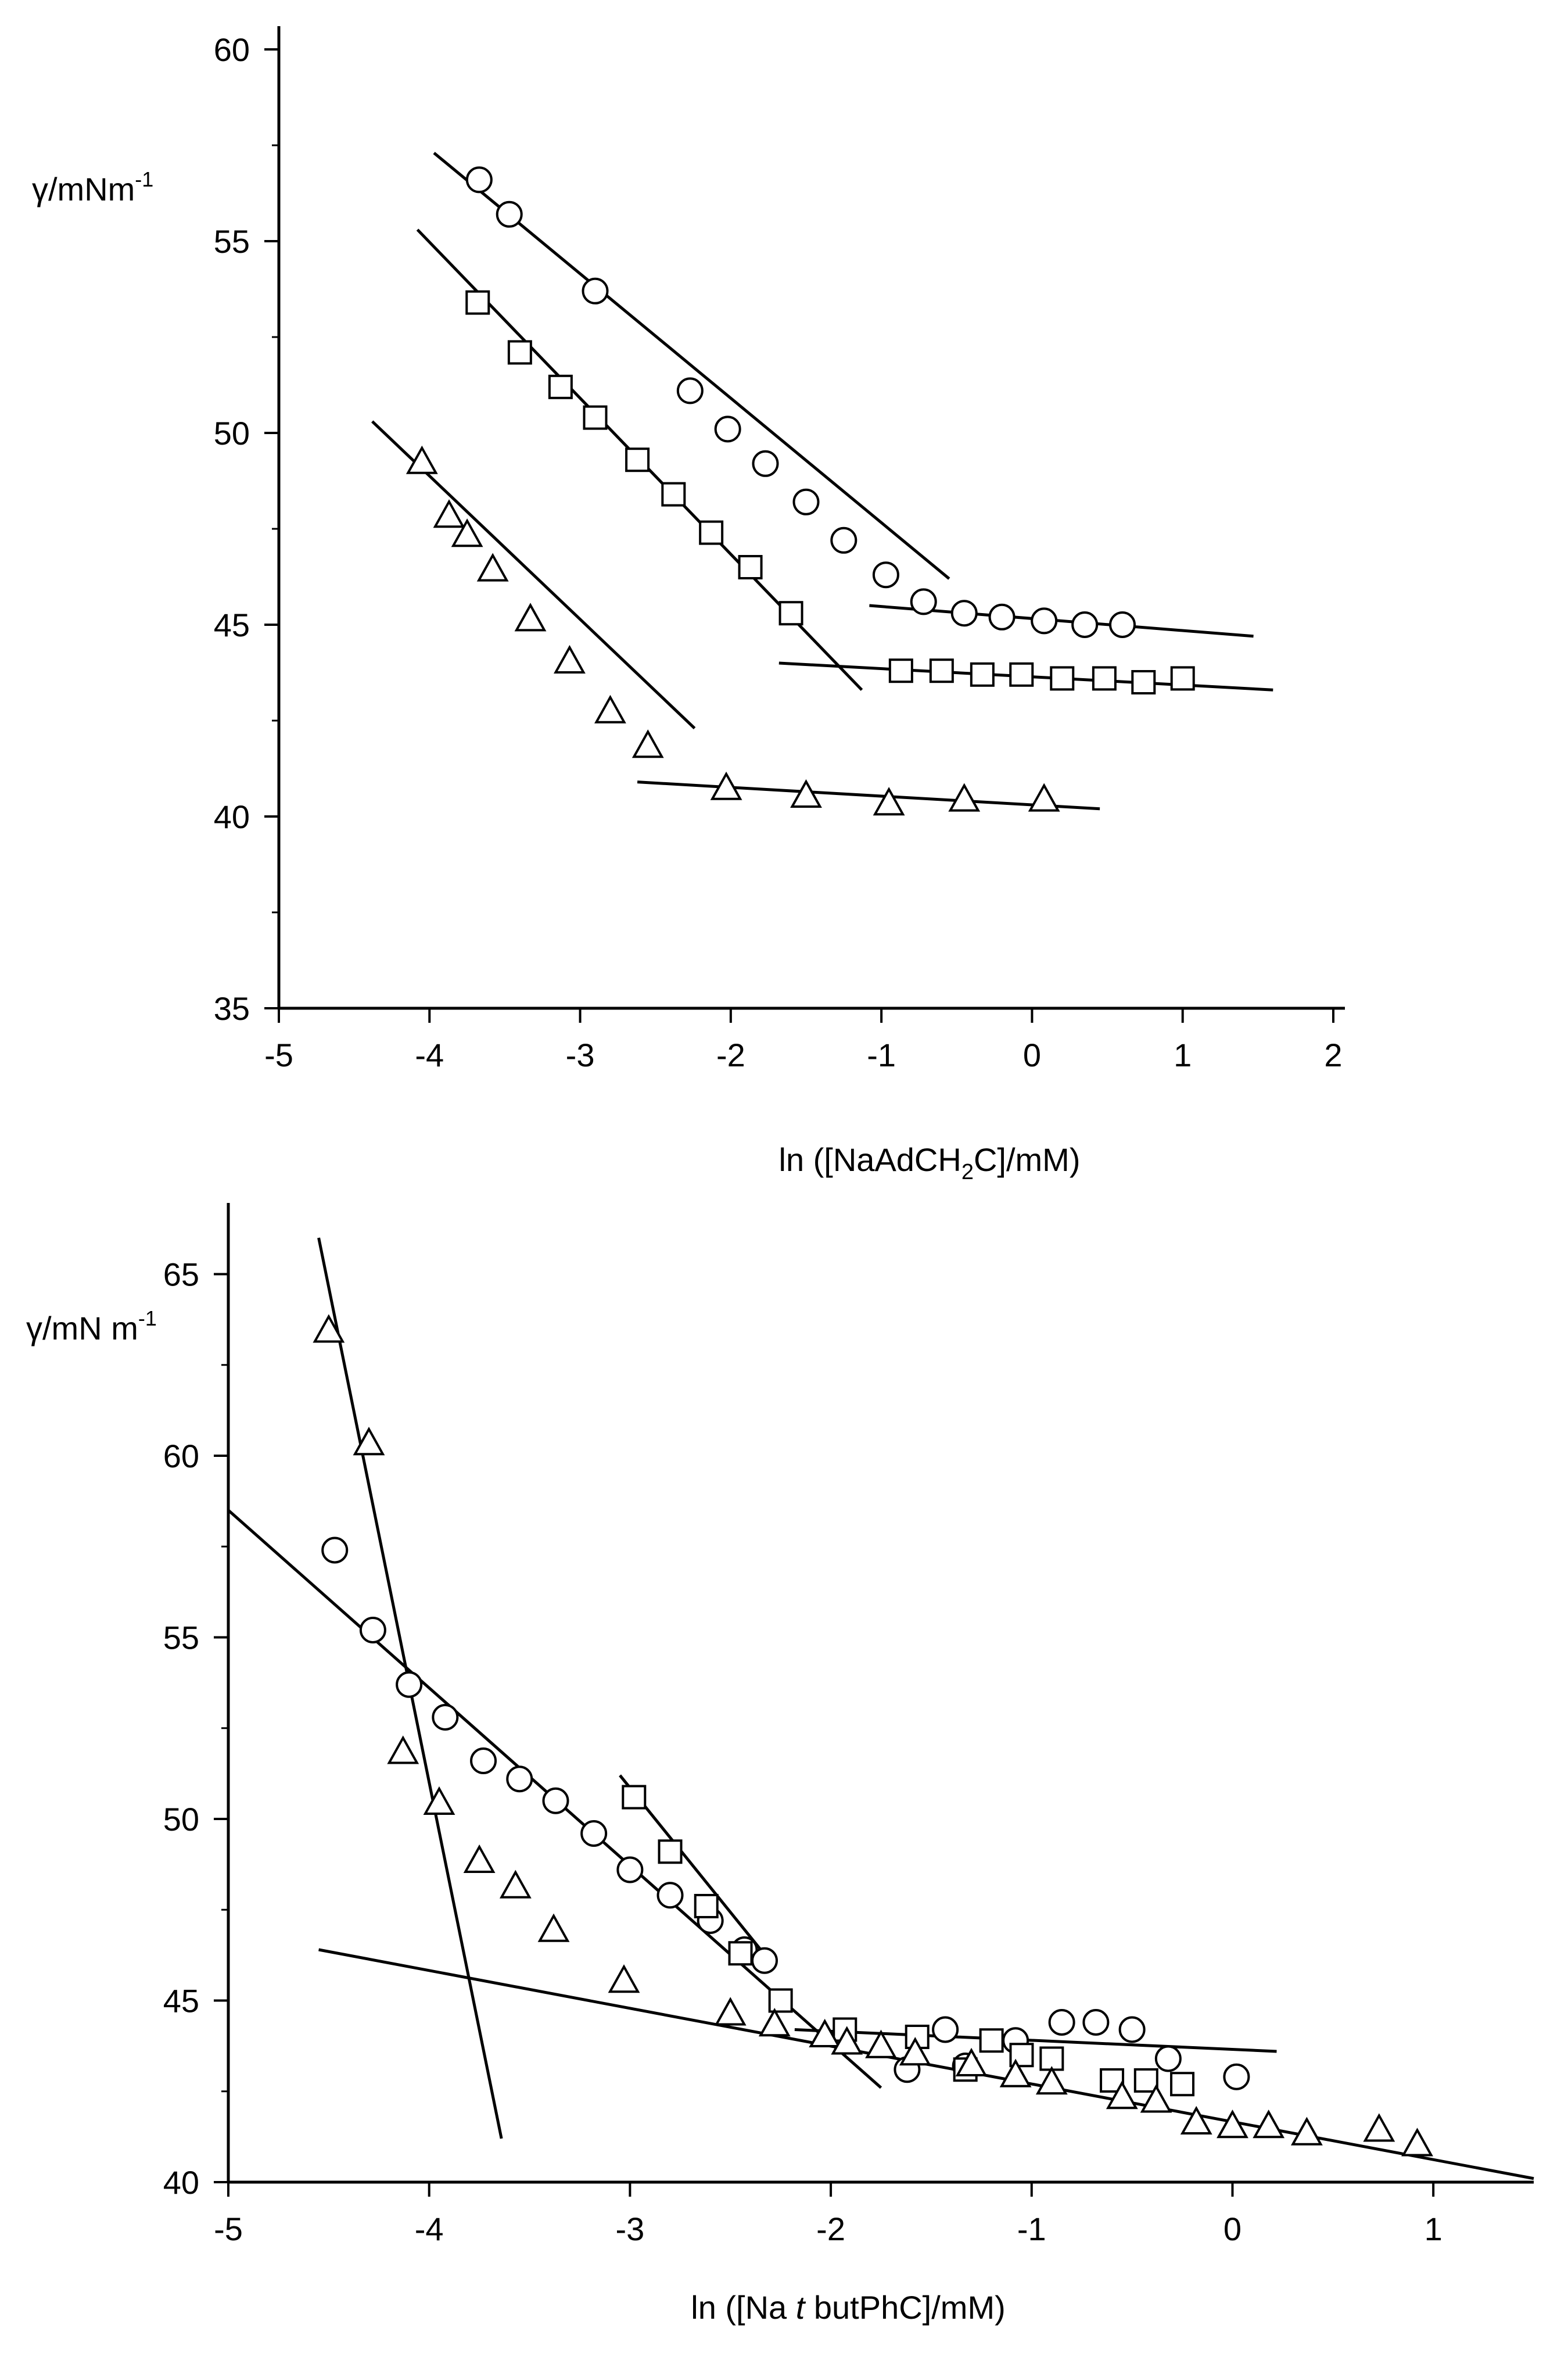  I want to click on x-tick-label: -5, so click(228, 2229).